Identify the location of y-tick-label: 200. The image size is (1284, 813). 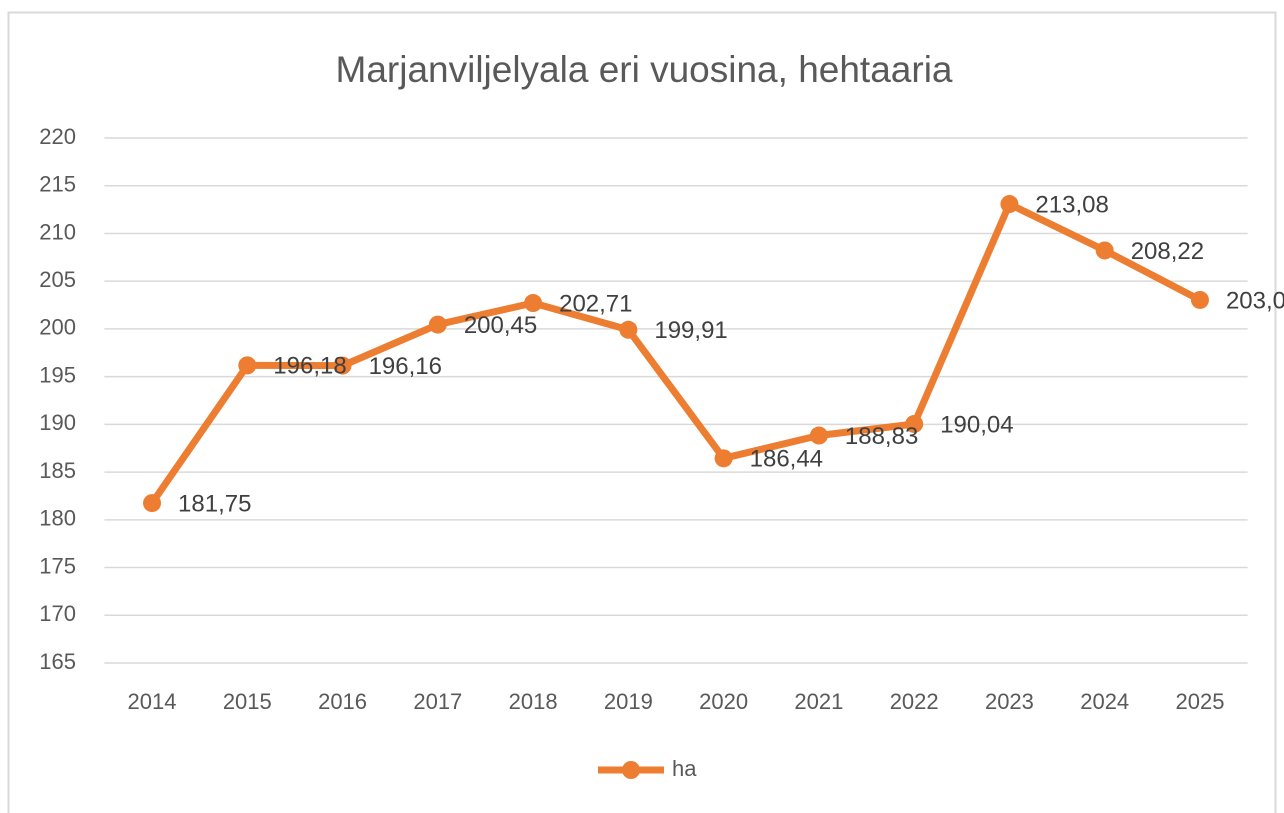
(57, 327).